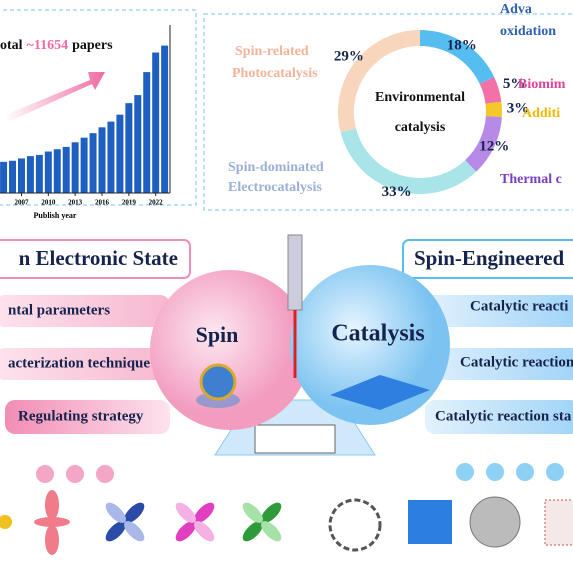 The width and height of the screenshot is (573, 573). I want to click on item: Catalytic reacti, so click(519, 306).